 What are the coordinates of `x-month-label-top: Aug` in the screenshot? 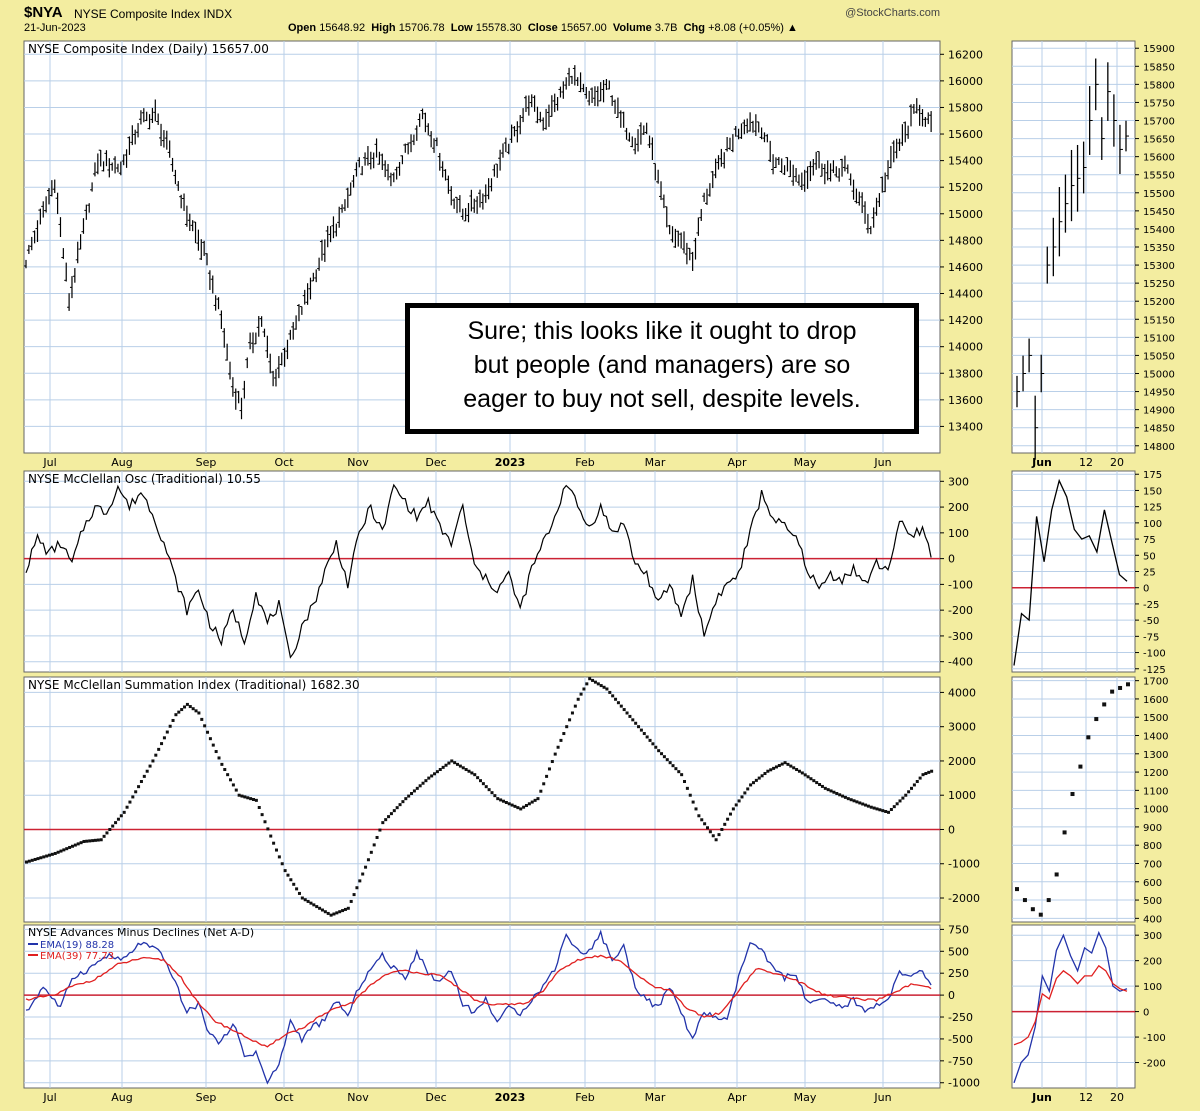 It's located at (121, 462).